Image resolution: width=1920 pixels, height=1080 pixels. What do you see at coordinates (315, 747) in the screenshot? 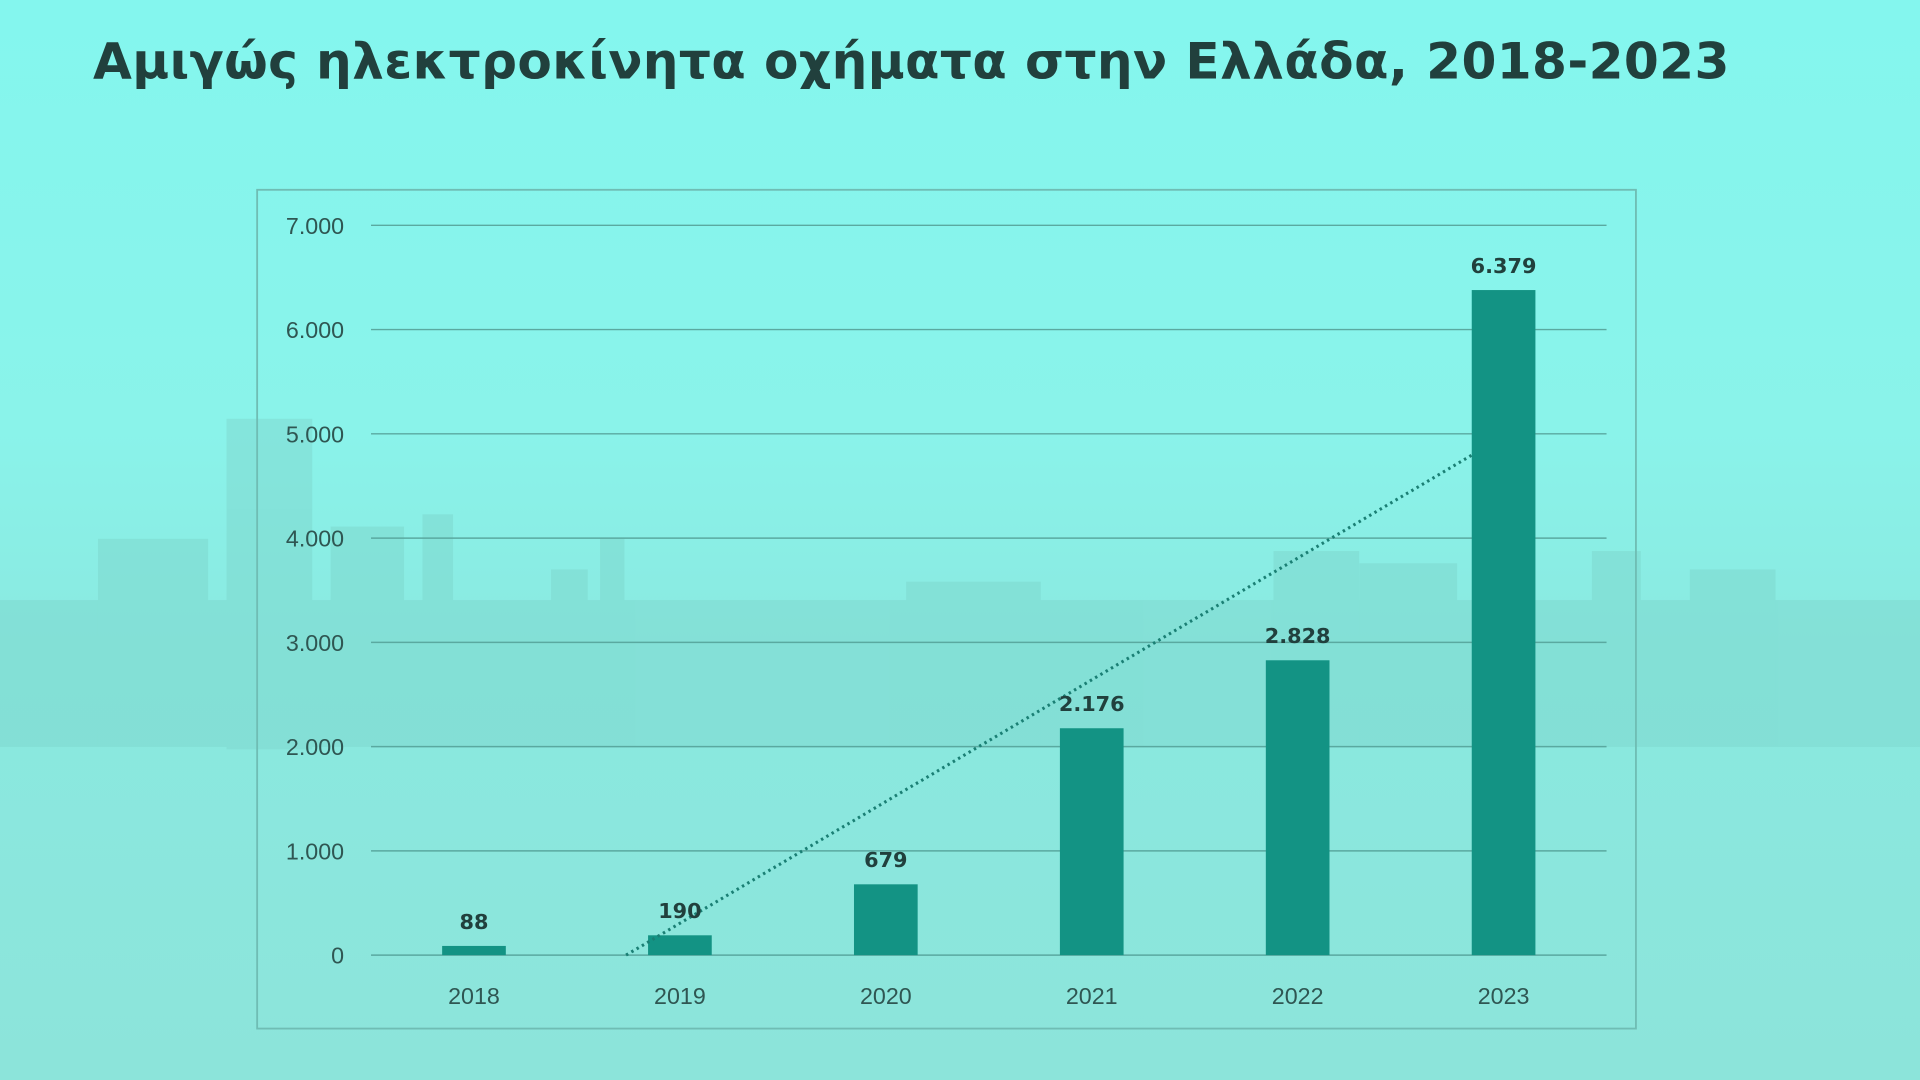
I see `y-tick-label: 2.000` at bounding box center [315, 747].